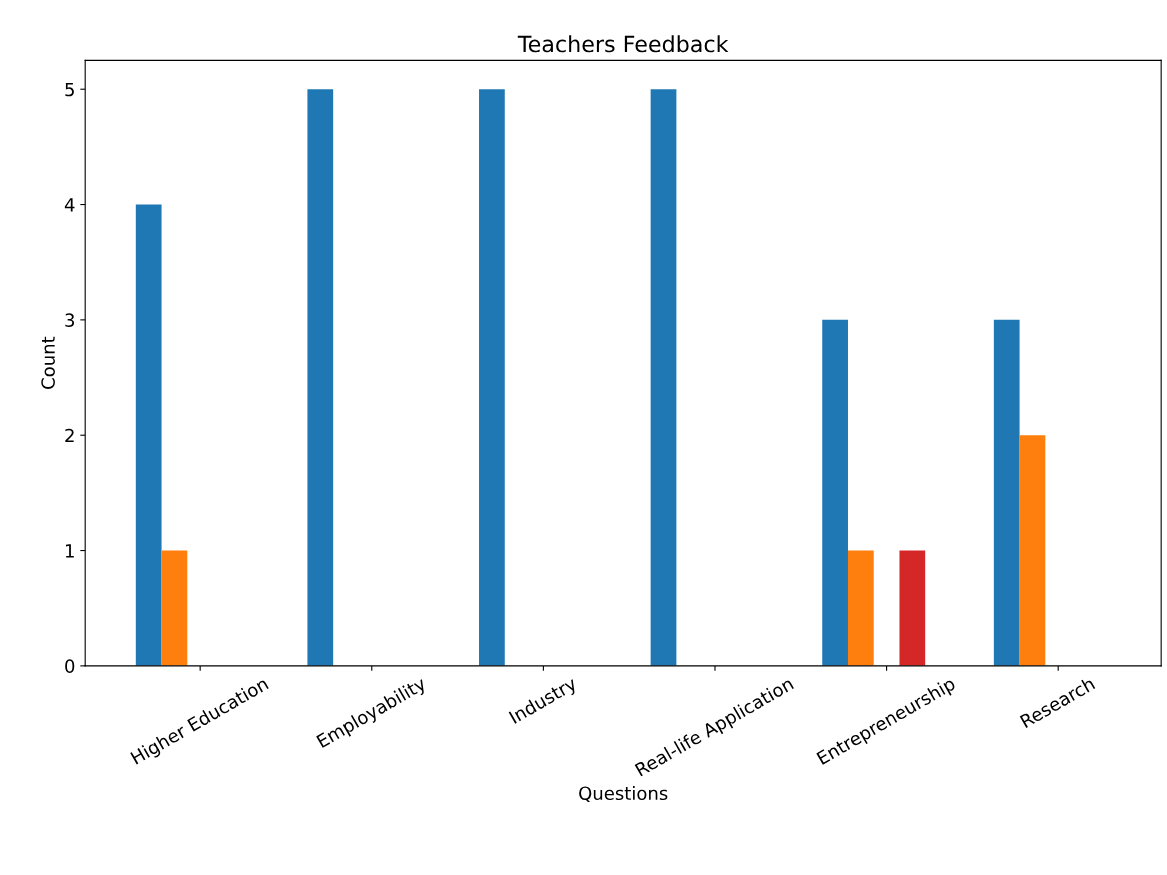 The width and height of the screenshot is (1167, 875). Describe the element at coordinates (48, 362) in the screenshot. I see `y-axis-title: Count` at that location.